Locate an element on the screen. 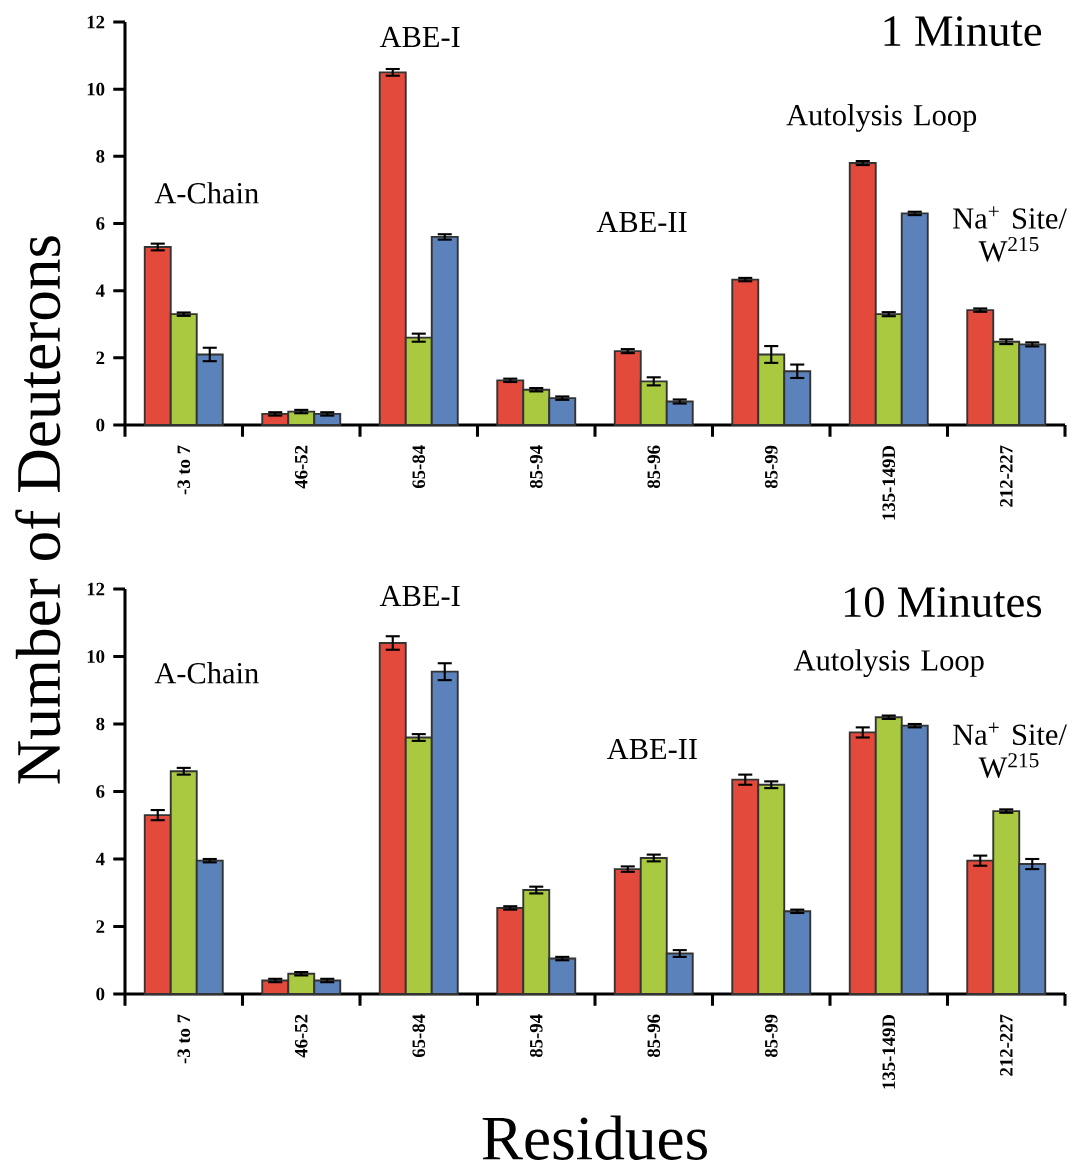 The width and height of the screenshot is (1069, 1160). chart-title: 1 Minute is located at coordinates (963, 31).